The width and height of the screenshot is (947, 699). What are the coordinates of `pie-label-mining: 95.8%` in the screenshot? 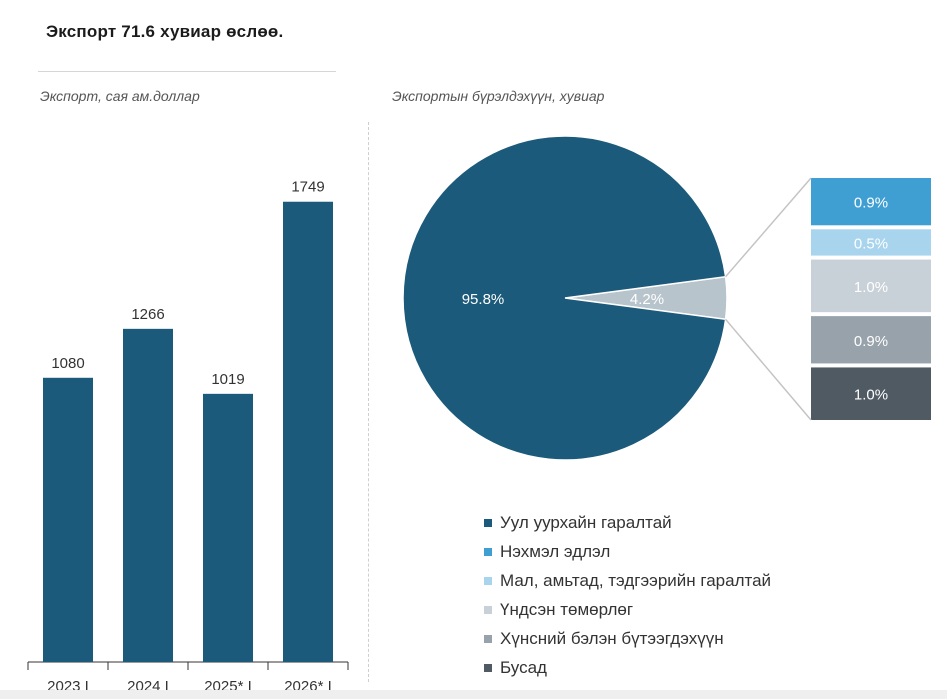 It's located at (483, 299).